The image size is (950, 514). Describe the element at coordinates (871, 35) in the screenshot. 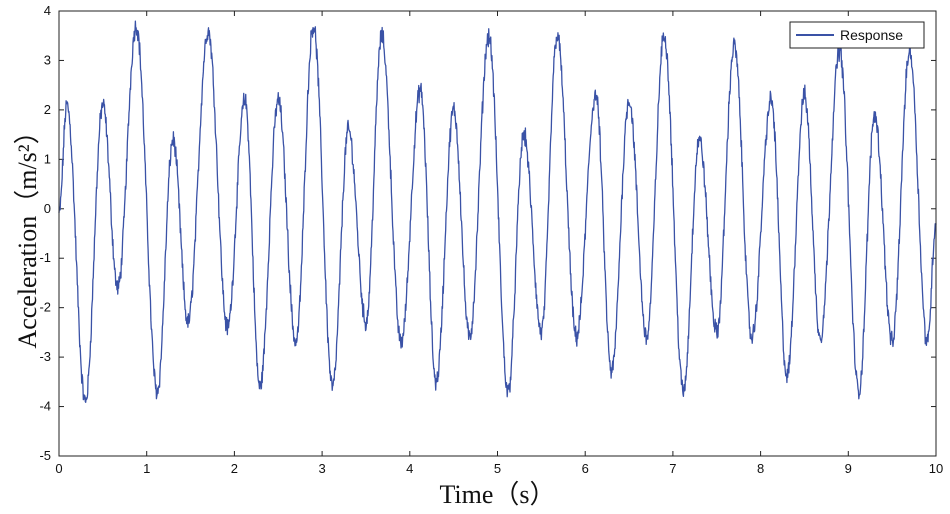

I see `legend-label-response: Response` at that location.